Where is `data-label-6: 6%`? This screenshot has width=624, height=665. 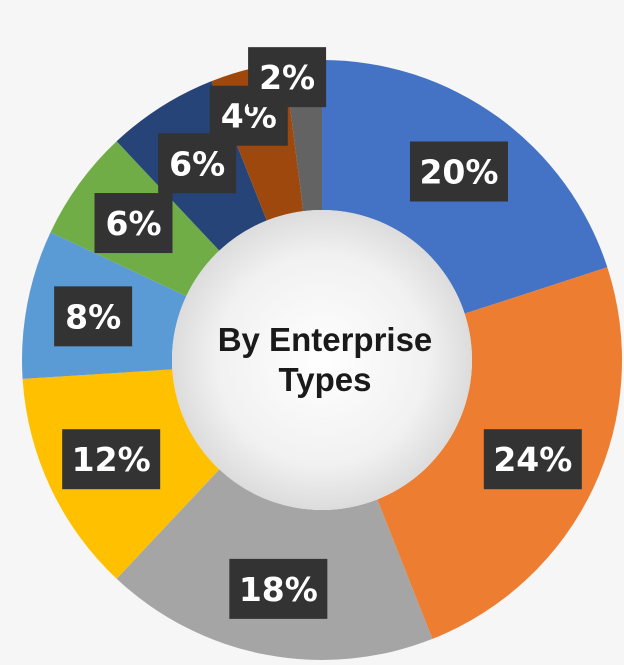
data-label-6: 6% is located at coordinates (133, 223).